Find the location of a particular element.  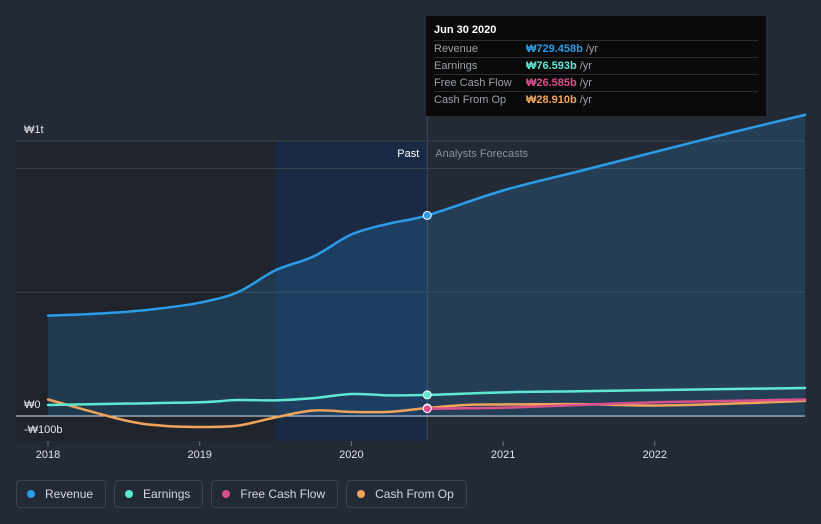

tooltip-row-revenue: Revenue ₩729.458b /yr is located at coordinates (596, 48).